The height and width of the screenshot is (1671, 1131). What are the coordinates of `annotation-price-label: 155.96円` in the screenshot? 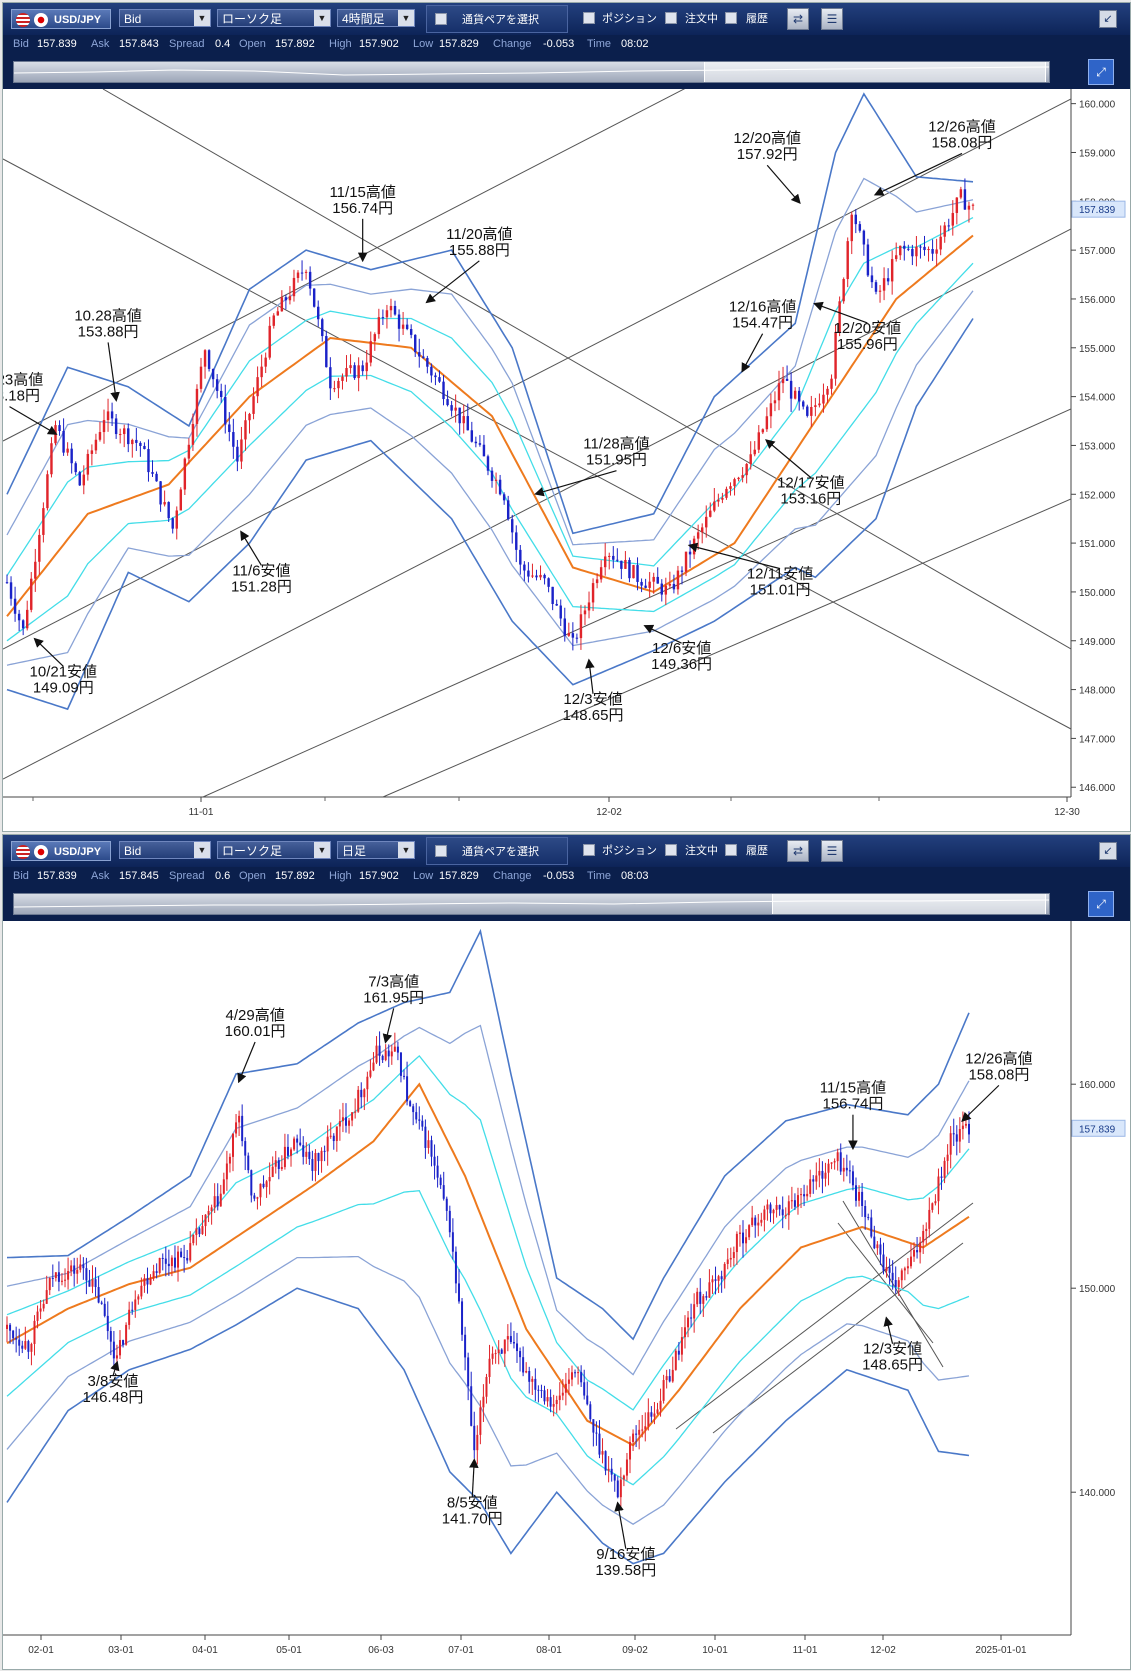 It's located at (867, 344).